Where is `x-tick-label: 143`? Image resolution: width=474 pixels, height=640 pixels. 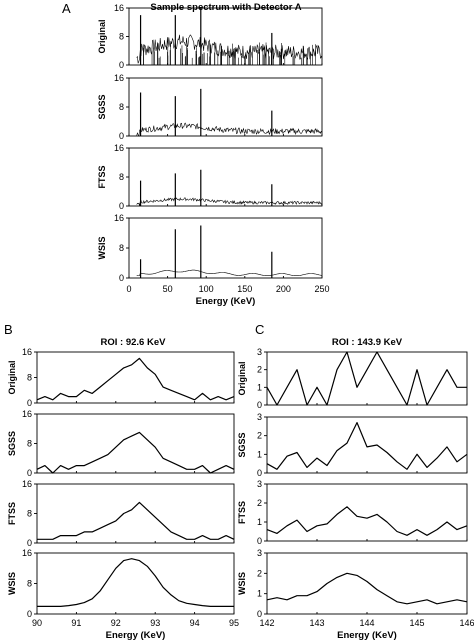 x-tick-label: 143 is located at coordinates (316, 623).